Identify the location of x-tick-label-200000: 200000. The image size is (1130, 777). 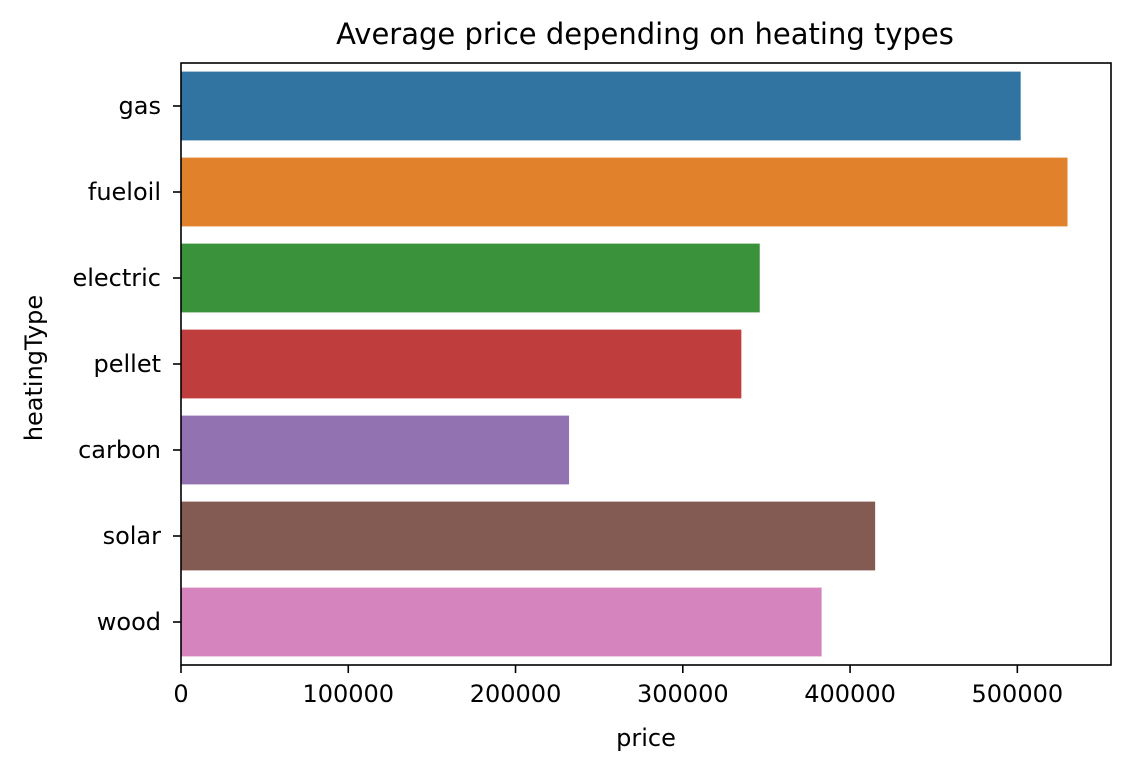
(516, 694).